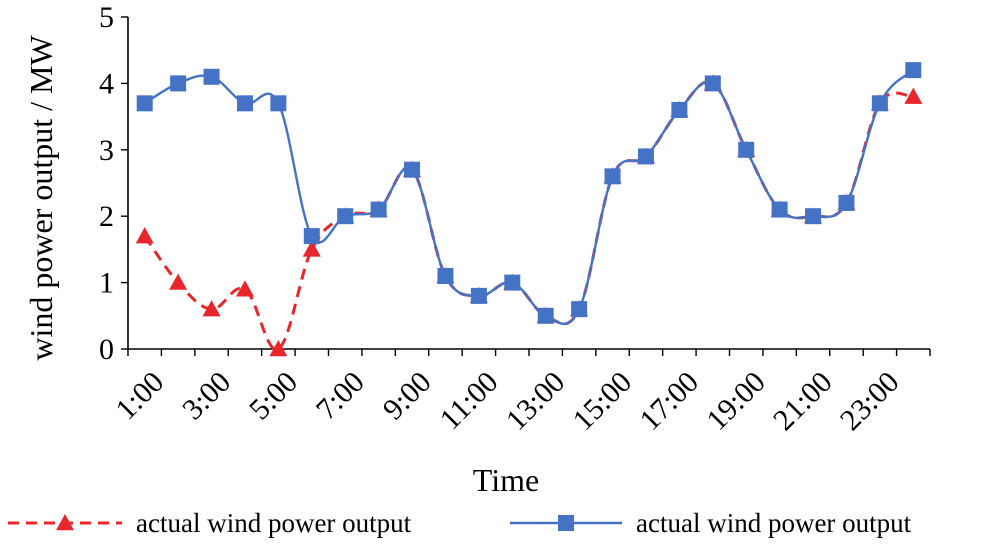 This screenshot has width=990, height=545. Describe the element at coordinates (273, 395) in the screenshot. I see `x-tick-label: 5:00` at that location.